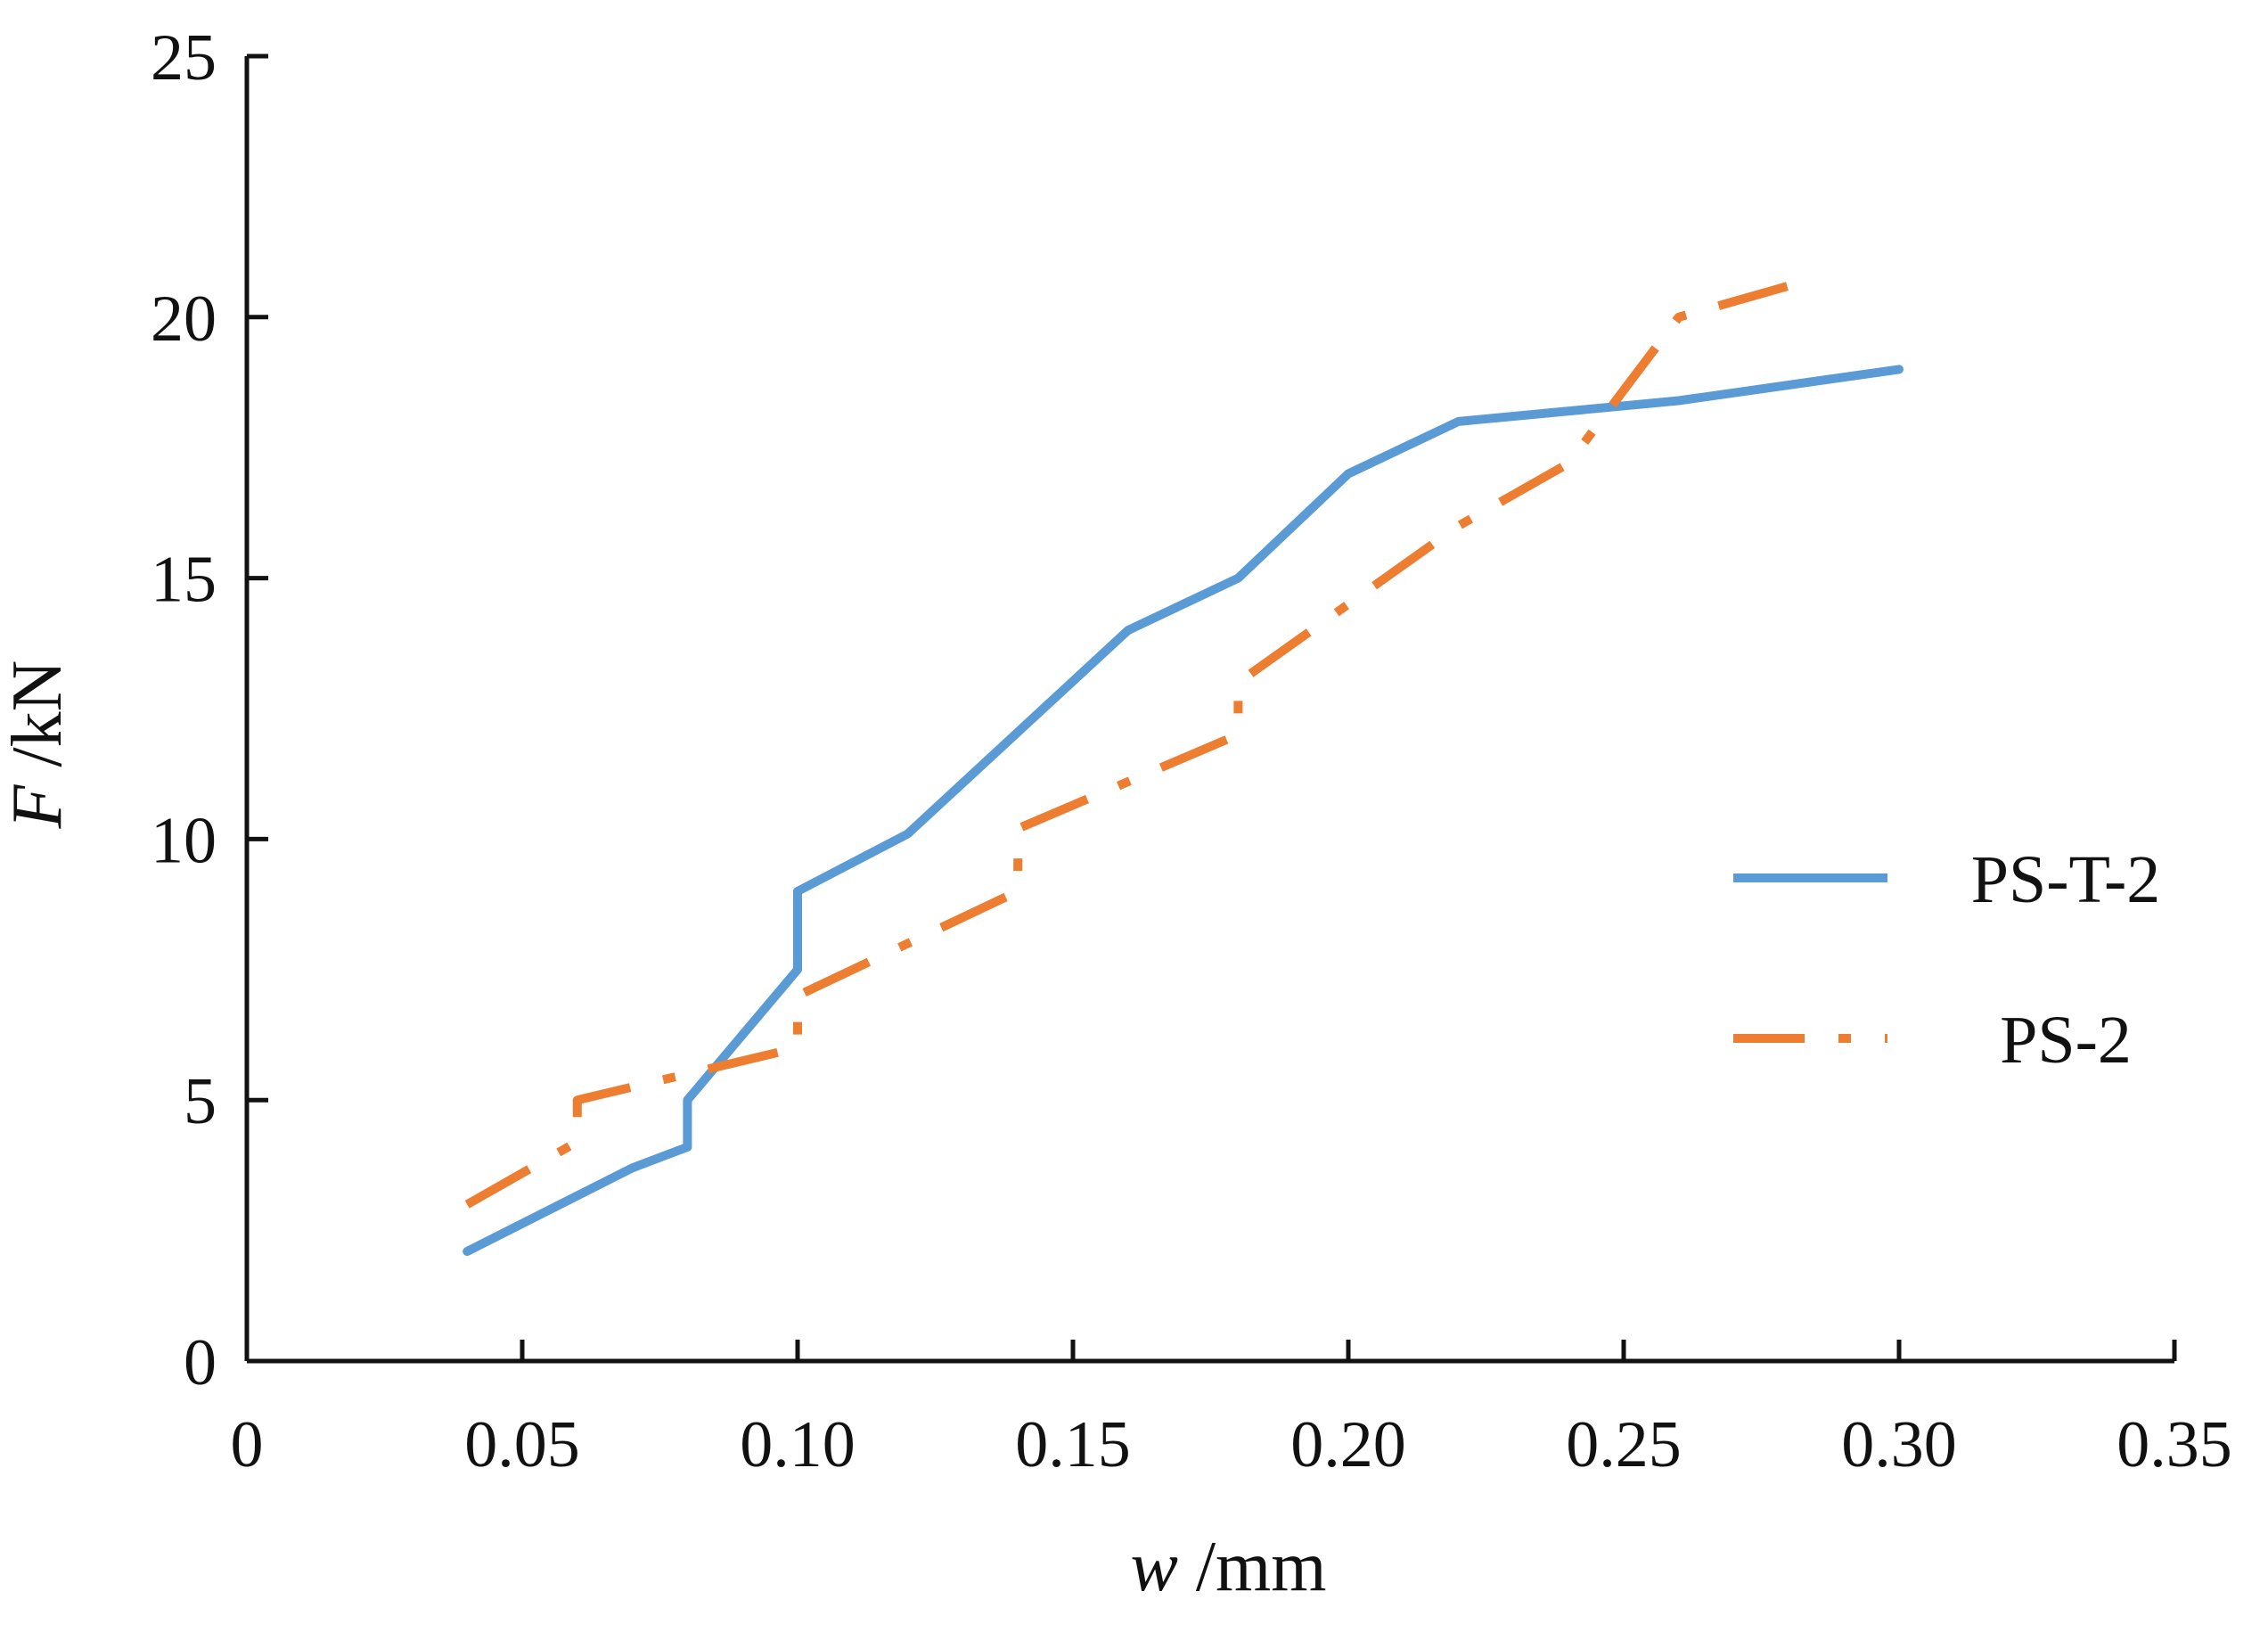 The width and height of the screenshot is (2268, 1632). What do you see at coordinates (2066, 1040) in the screenshot?
I see `legend-label-PS-2: PS-2` at bounding box center [2066, 1040].